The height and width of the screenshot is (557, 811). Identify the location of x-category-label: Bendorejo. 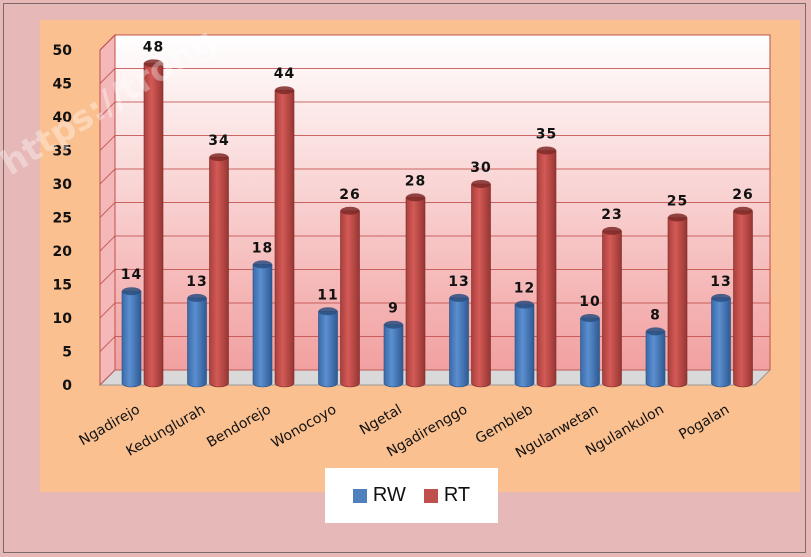
(239, 426).